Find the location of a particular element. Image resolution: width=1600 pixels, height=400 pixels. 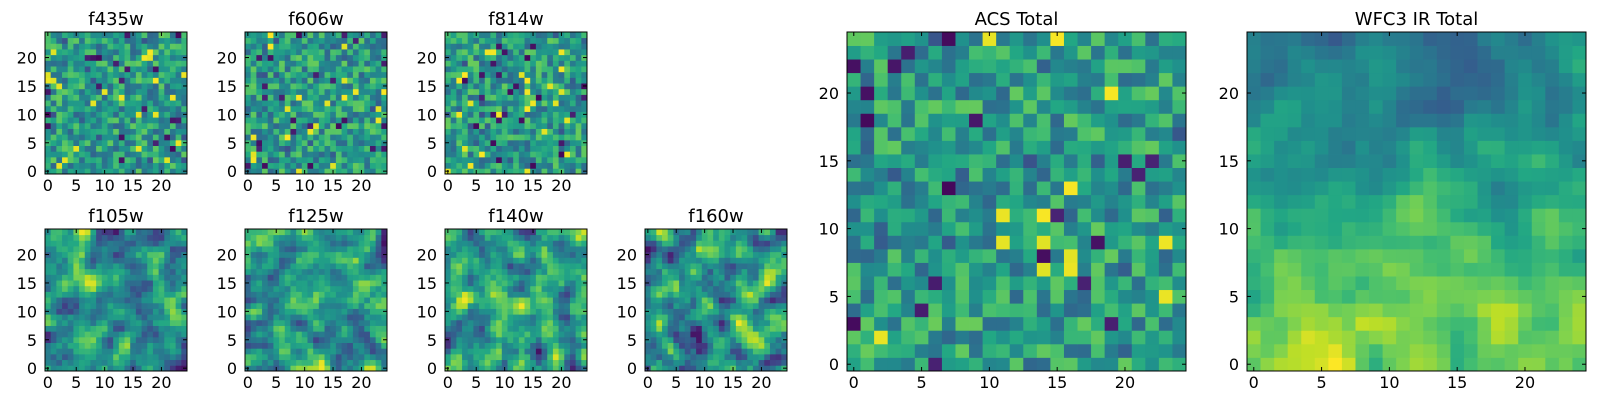

y-tick-label: 5 is located at coordinates (232, 143).